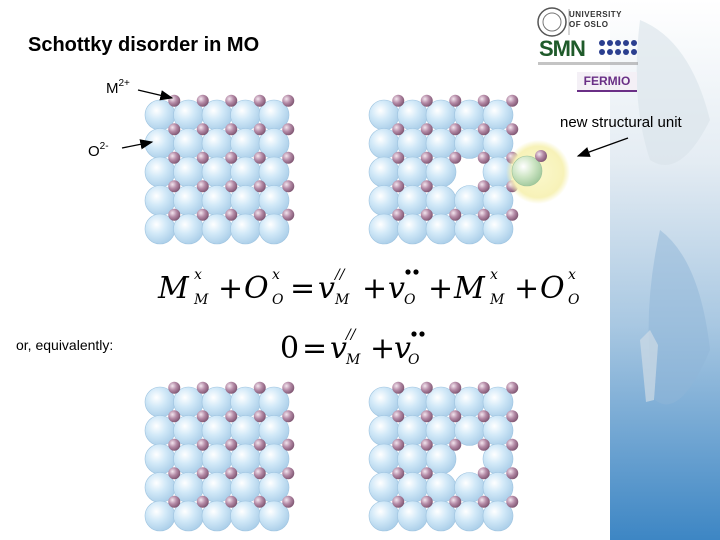  Describe the element at coordinates (541, 156) in the screenshot. I see `new-unit-cation` at that location.